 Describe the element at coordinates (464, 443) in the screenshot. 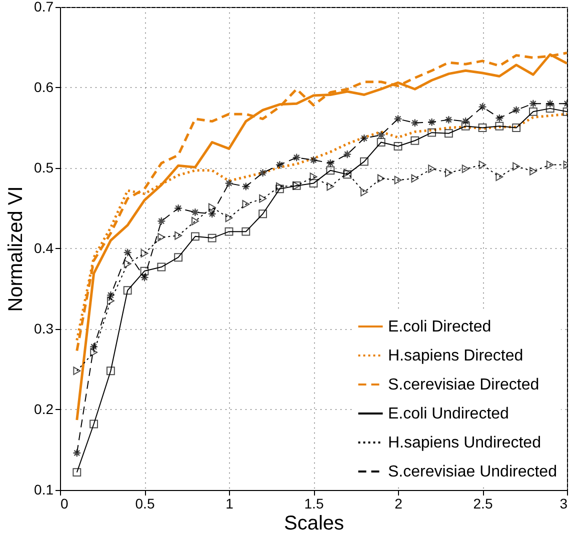

I see `legend-label: H.sapiens Undirected` at that location.